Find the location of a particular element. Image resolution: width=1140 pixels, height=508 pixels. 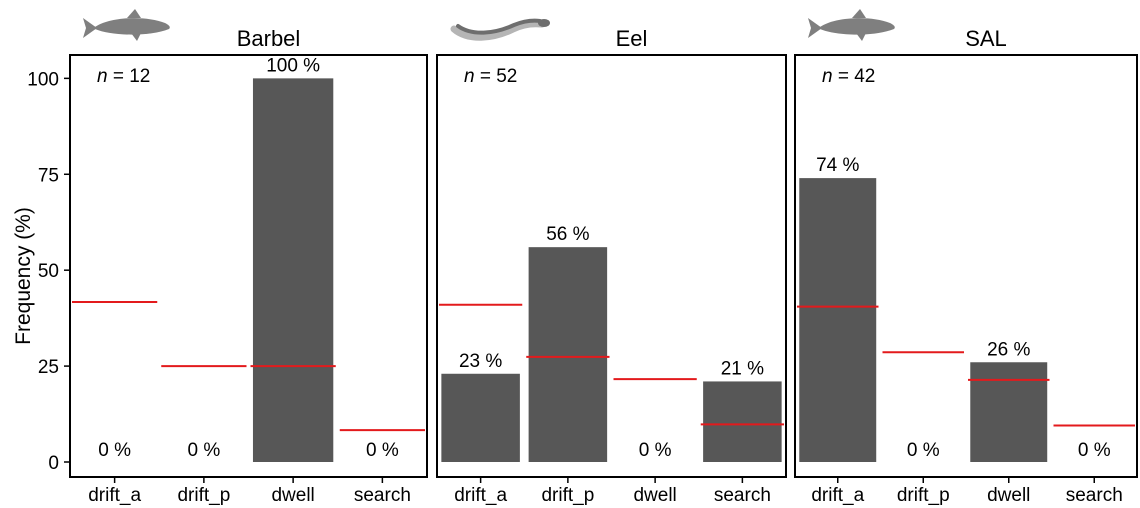

data-label: 56 % is located at coordinates (567, 234).